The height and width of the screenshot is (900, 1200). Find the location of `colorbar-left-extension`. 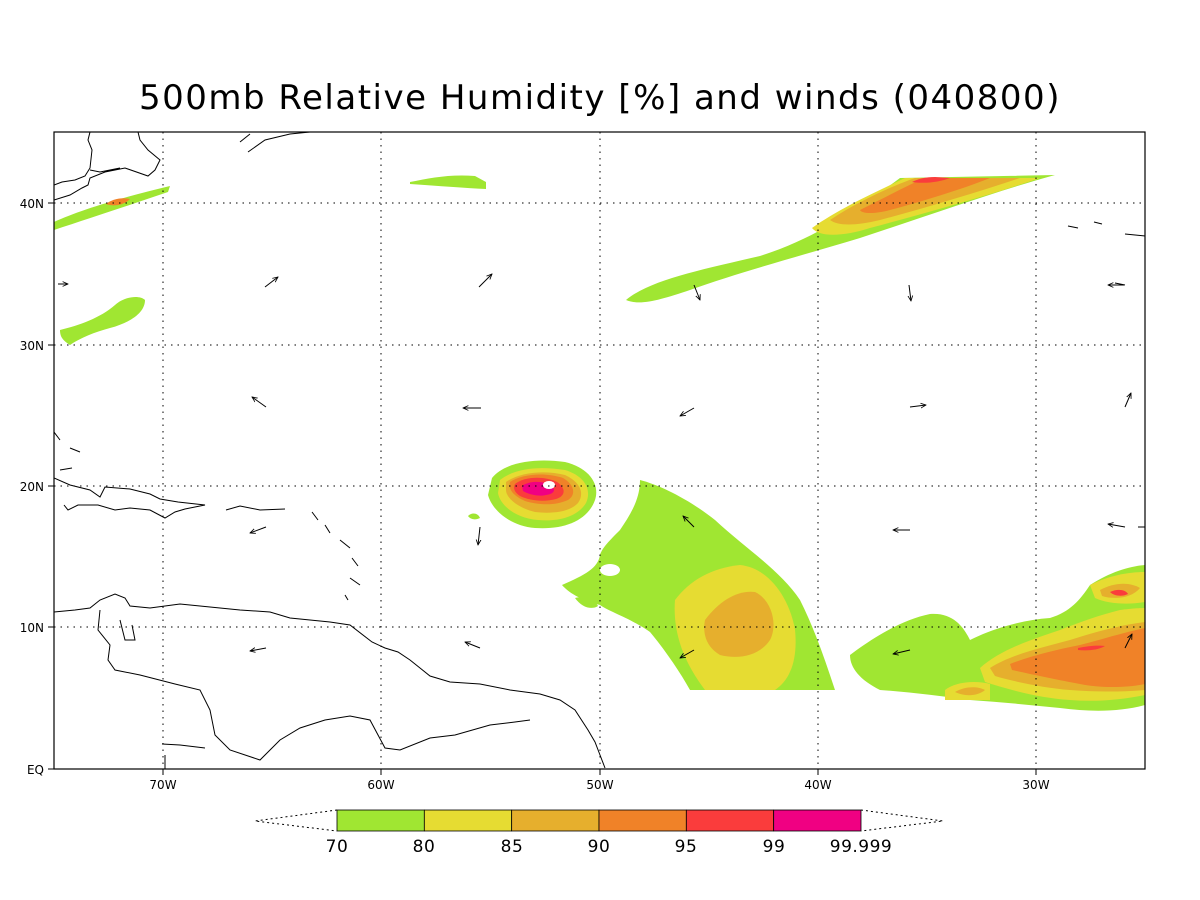

colorbar-left-extension is located at coordinates (296, 820).